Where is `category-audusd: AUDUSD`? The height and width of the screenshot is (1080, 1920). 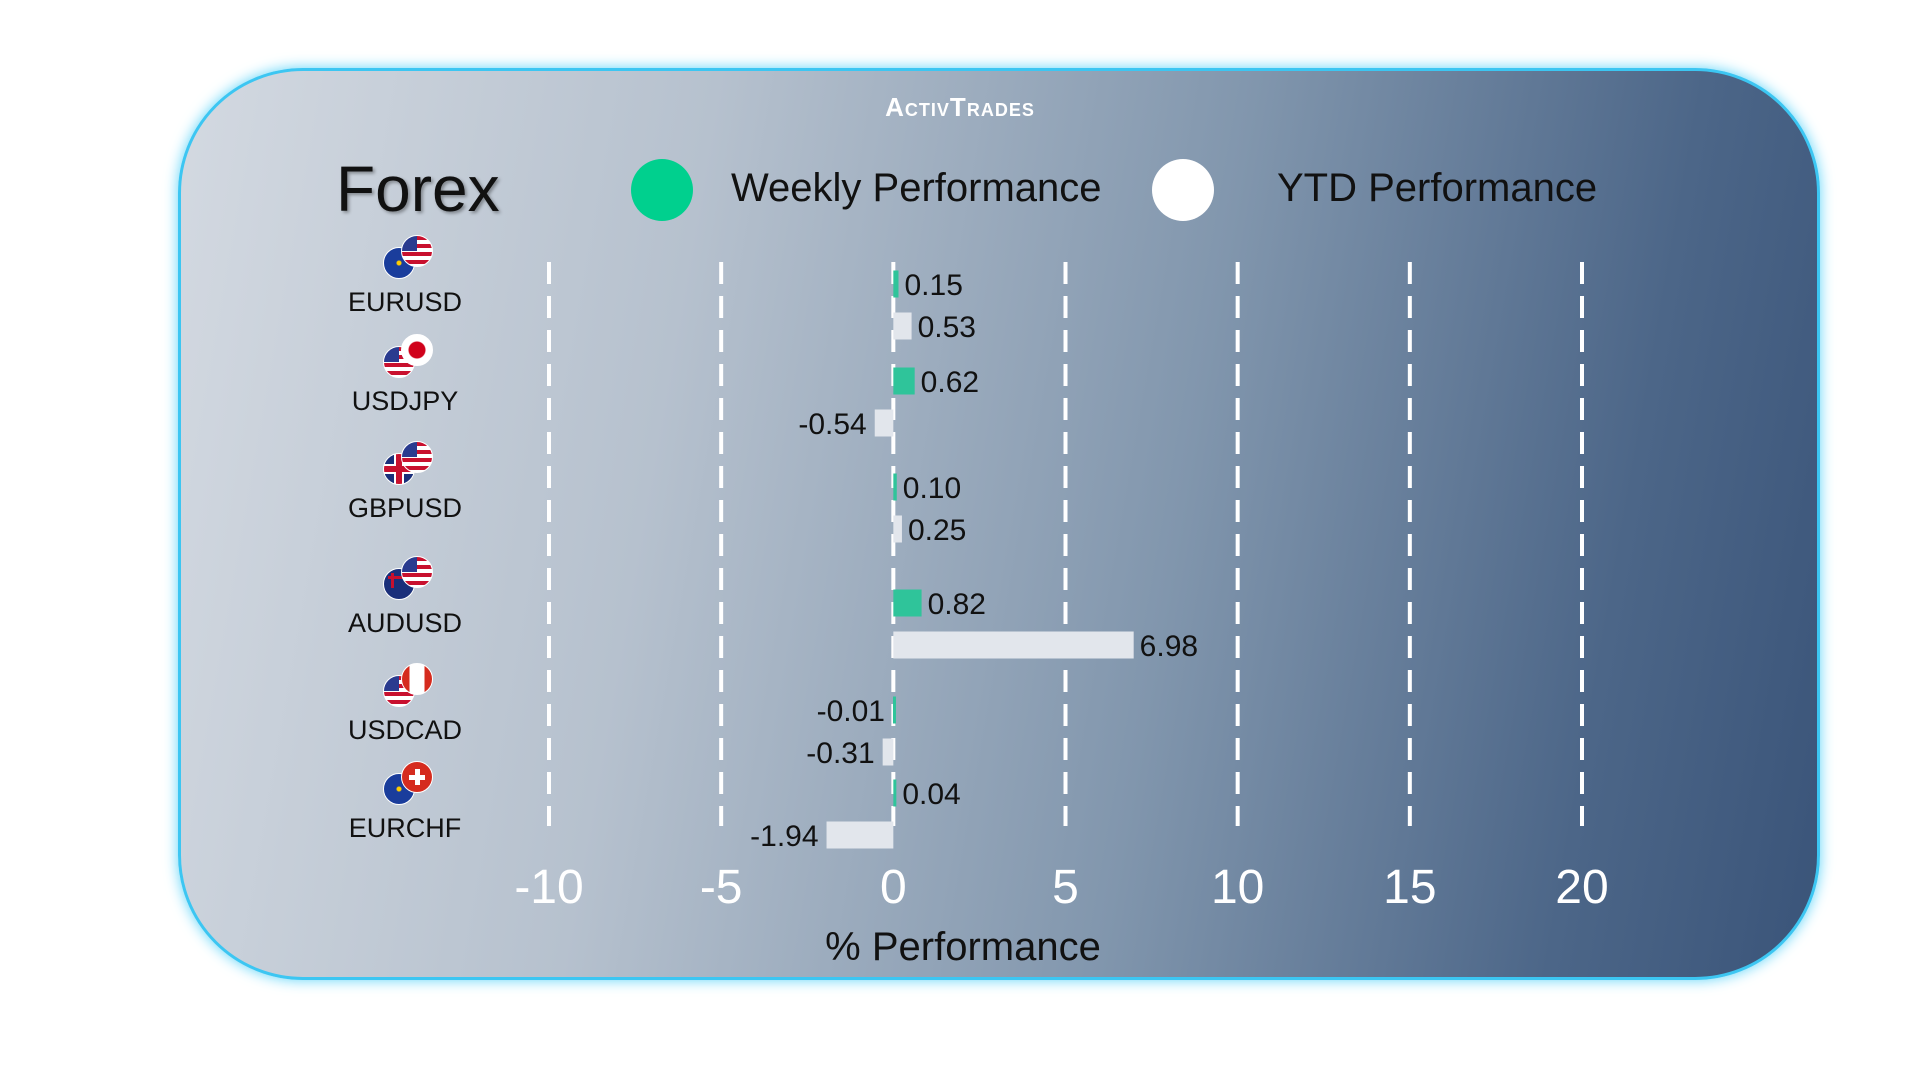
category-audusd: AUDUSD is located at coordinates (405, 595).